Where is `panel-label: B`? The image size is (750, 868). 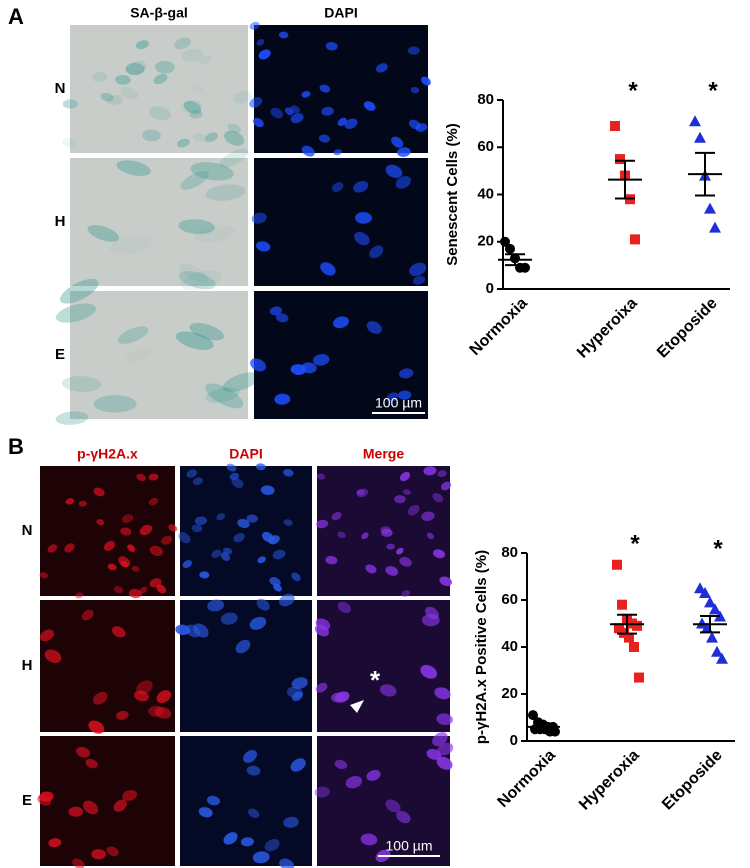 panel-label: B is located at coordinates (16, 446).